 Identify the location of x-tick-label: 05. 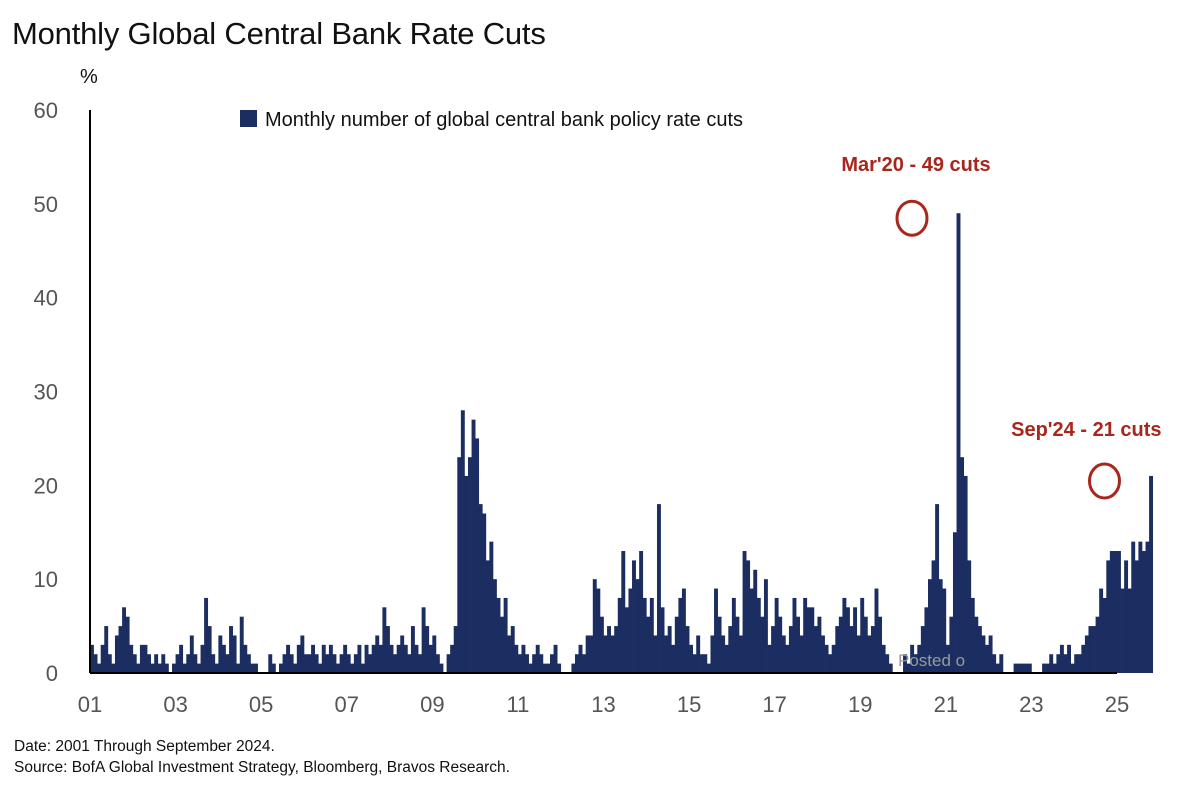
(261, 704).